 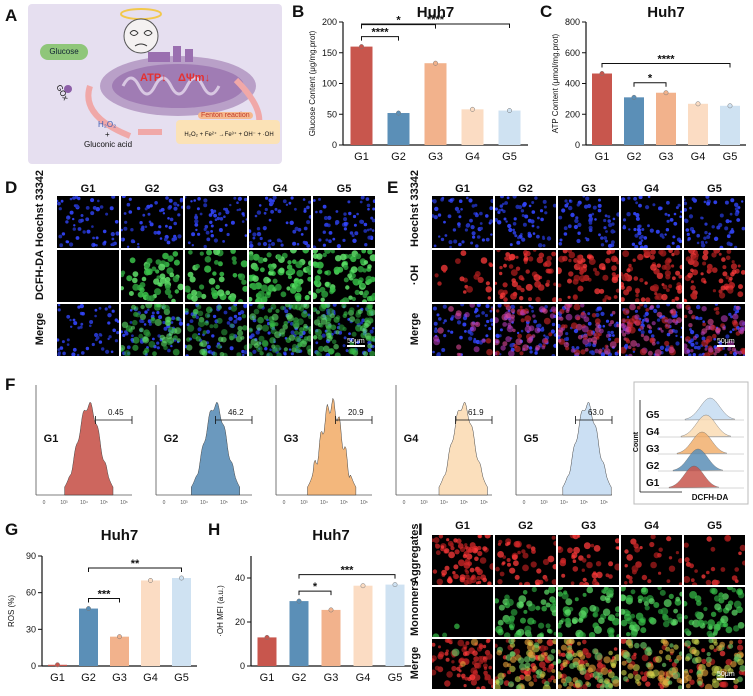 What do you see at coordinates (415, 663) in the screenshot?
I see `row-label: Merge` at bounding box center [415, 663].